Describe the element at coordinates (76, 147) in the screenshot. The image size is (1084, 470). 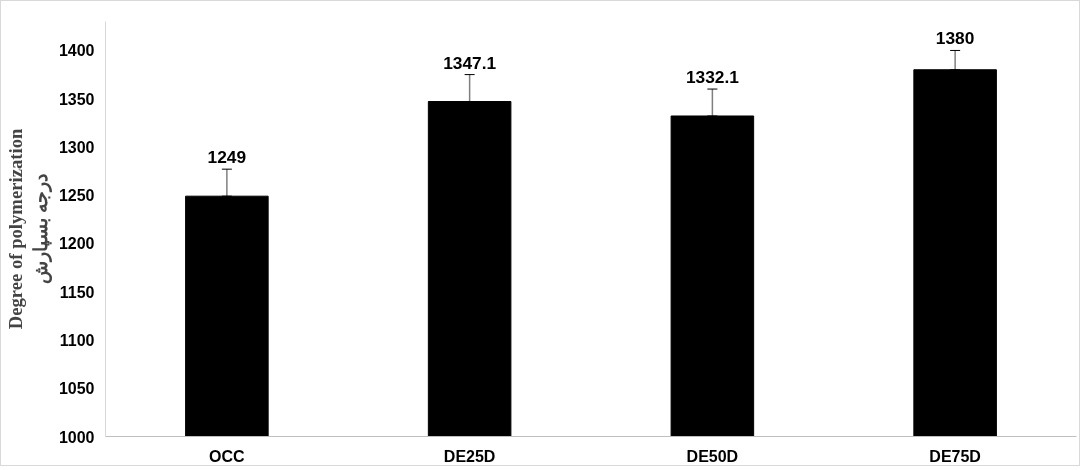
I see `y-tick-label: 1300` at that location.